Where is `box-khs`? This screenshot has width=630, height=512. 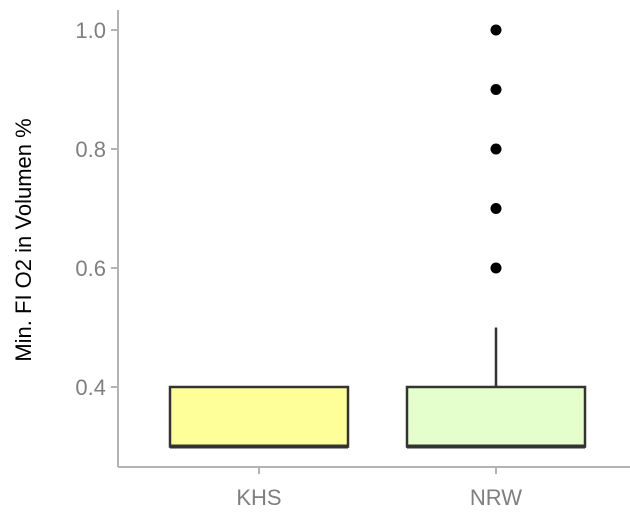 box-khs is located at coordinates (259, 416).